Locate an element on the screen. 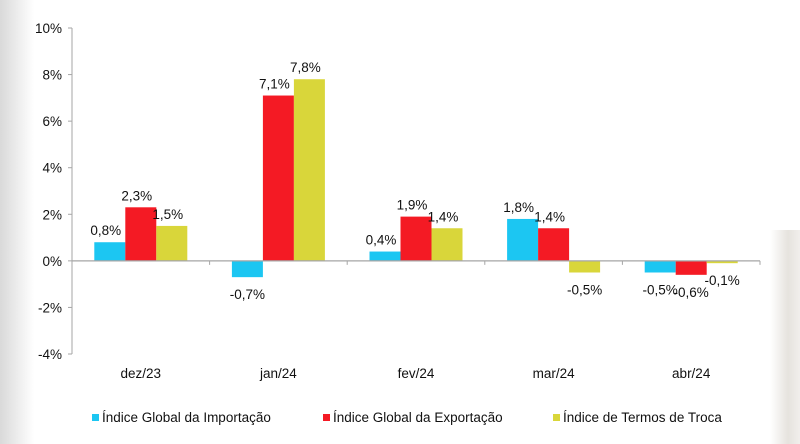 This screenshot has height=444, width=800. data-label: 1,5% is located at coordinates (167, 214).